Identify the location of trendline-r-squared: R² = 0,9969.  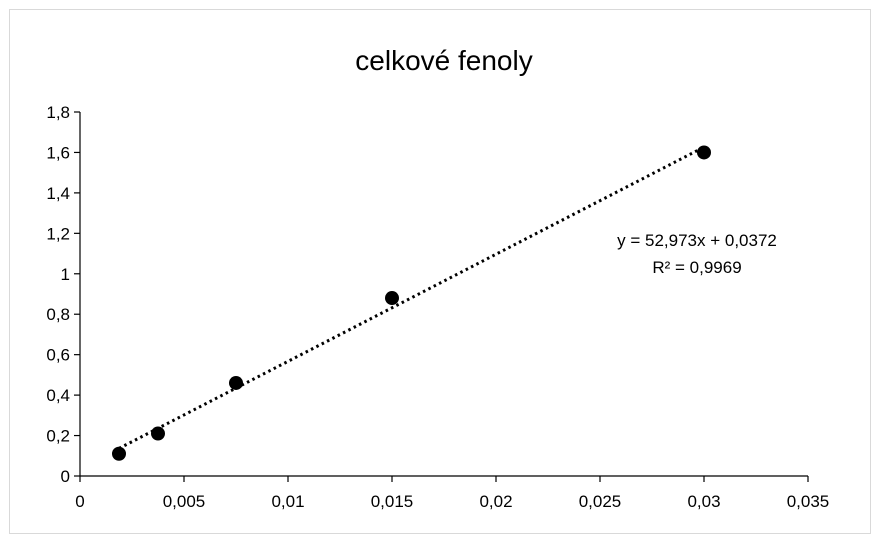
(696, 267).